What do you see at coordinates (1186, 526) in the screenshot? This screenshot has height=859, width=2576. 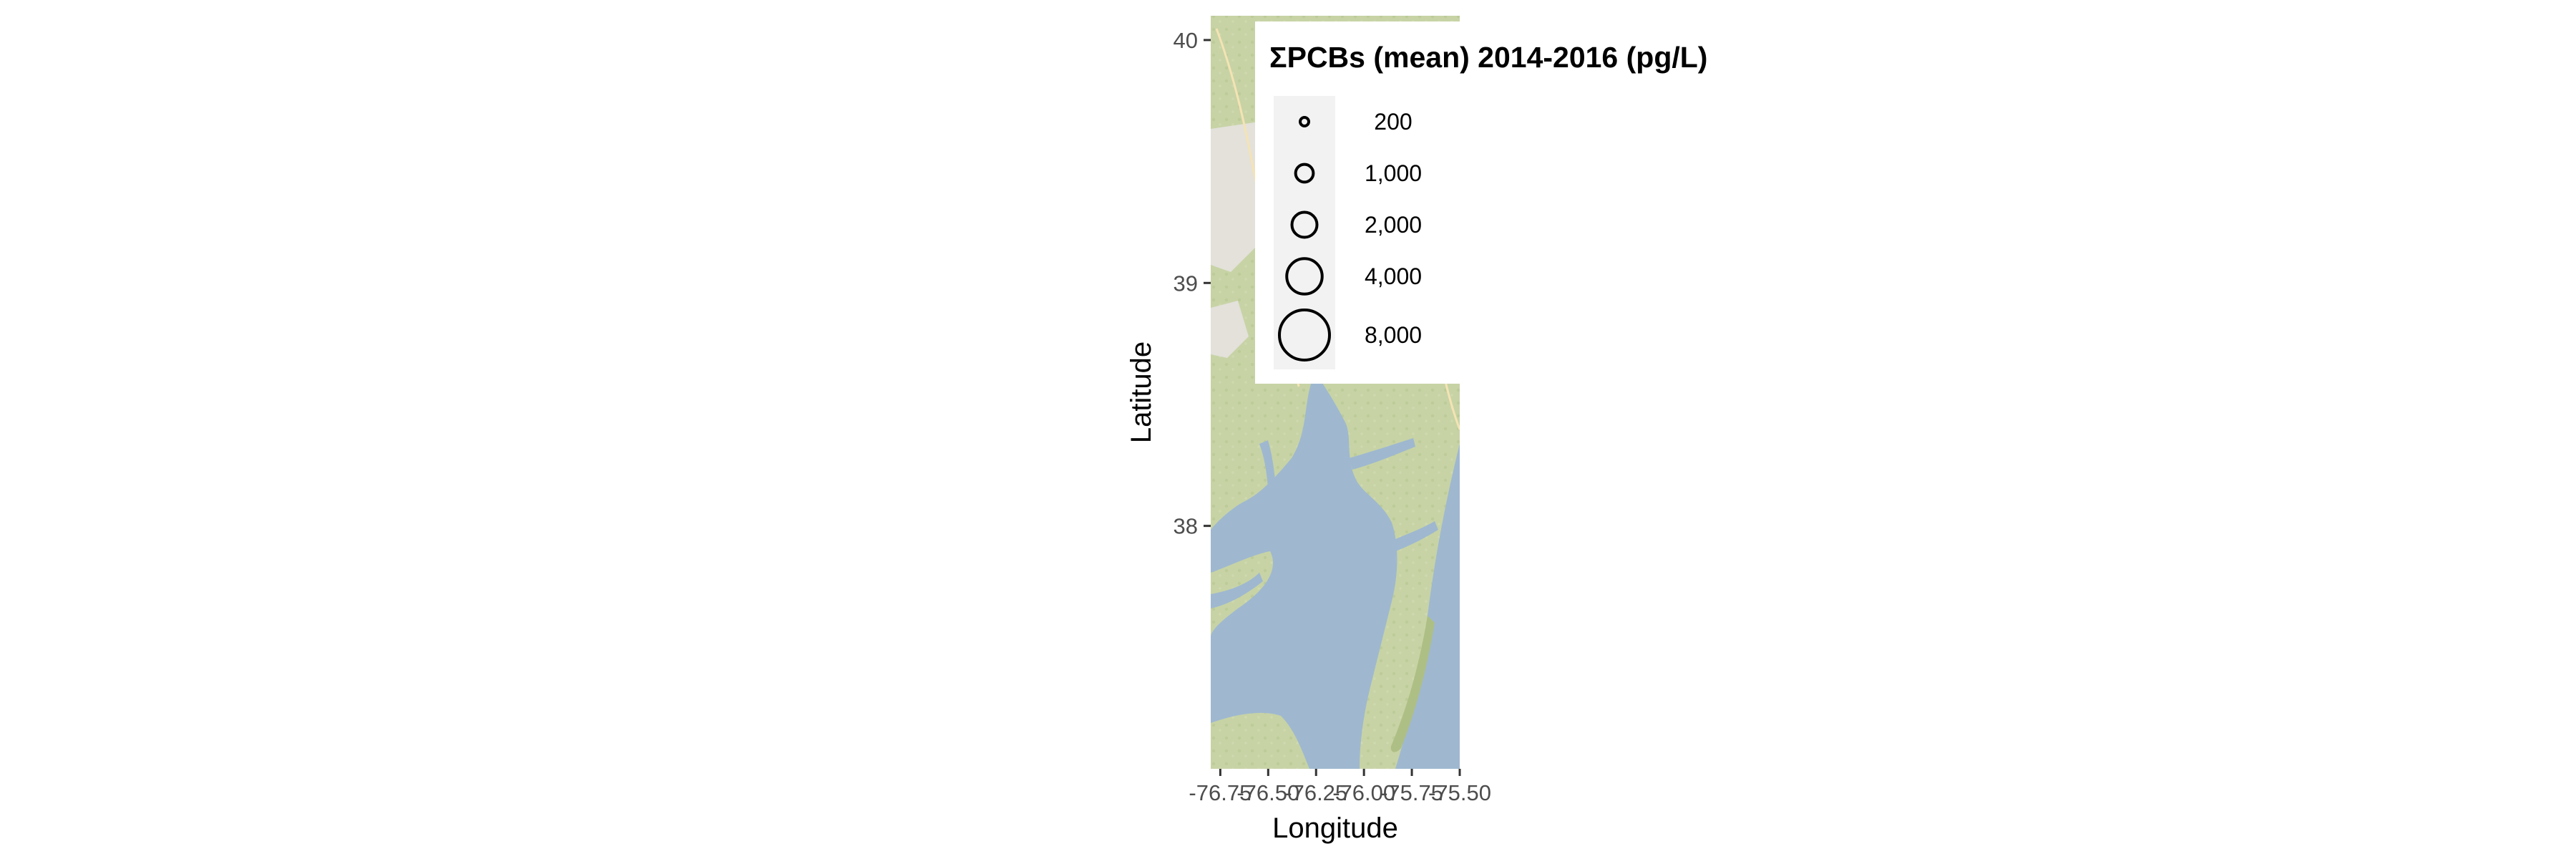 I see `y-tick-label: 38` at bounding box center [1186, 526].